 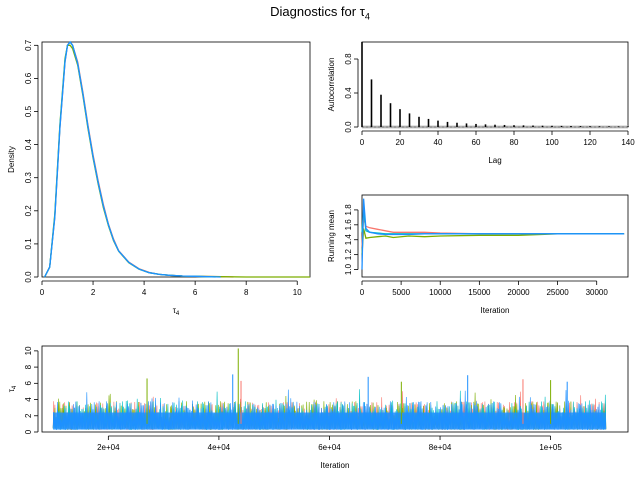 I want to click on density-y-tick-label: 0.6, so click(x=28, y=78).